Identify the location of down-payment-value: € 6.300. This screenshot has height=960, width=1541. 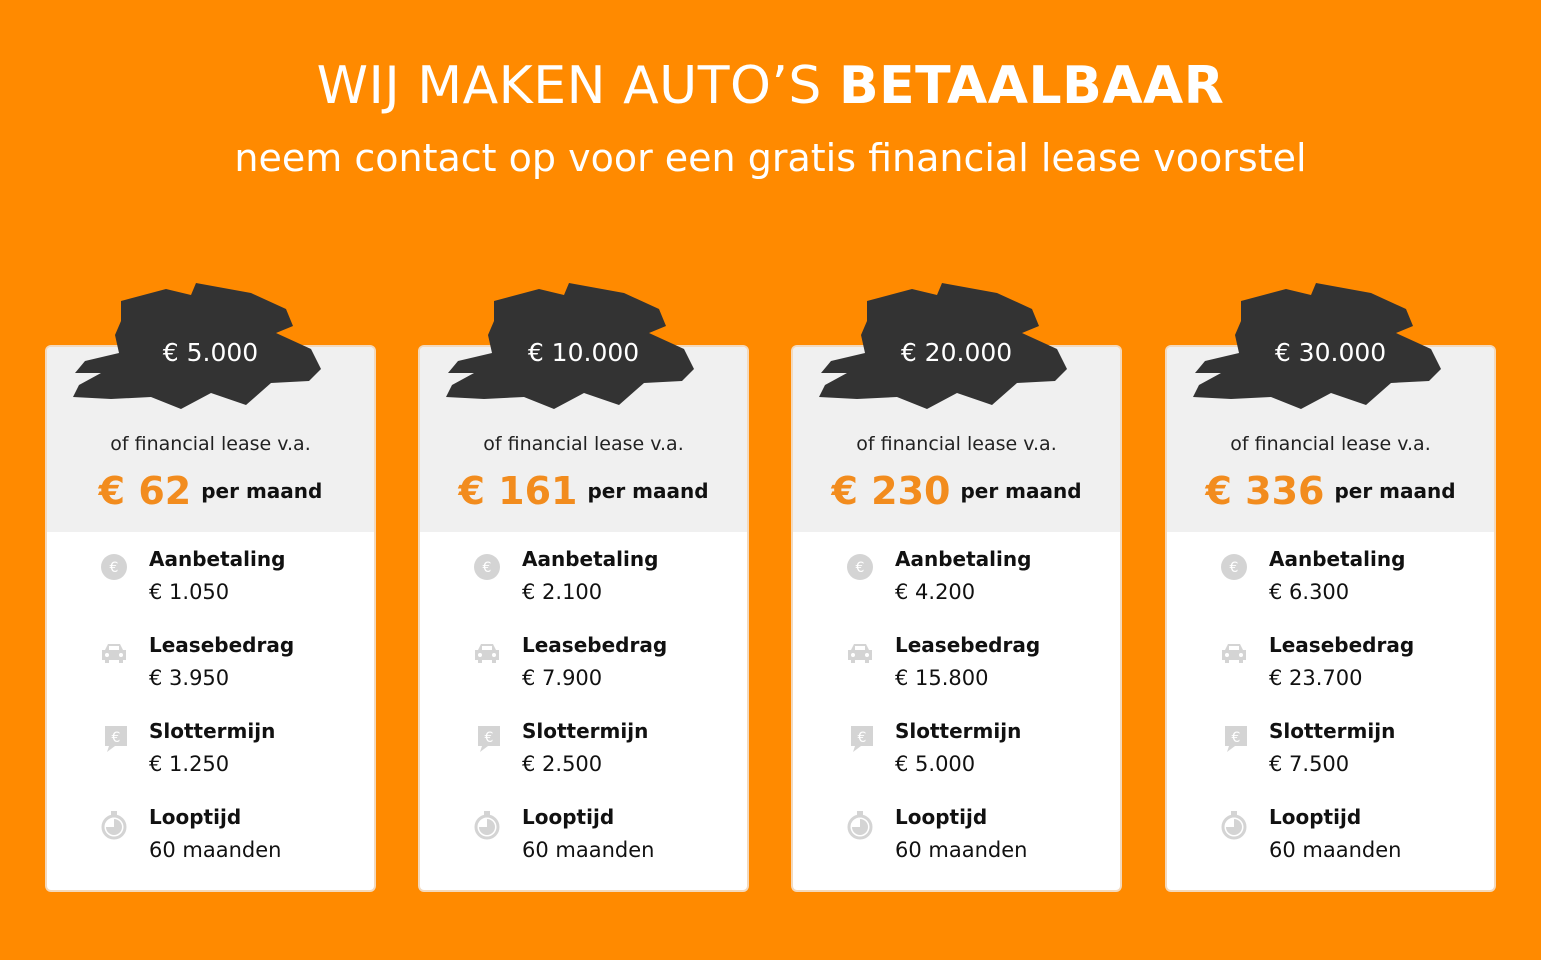
(1309, 592).